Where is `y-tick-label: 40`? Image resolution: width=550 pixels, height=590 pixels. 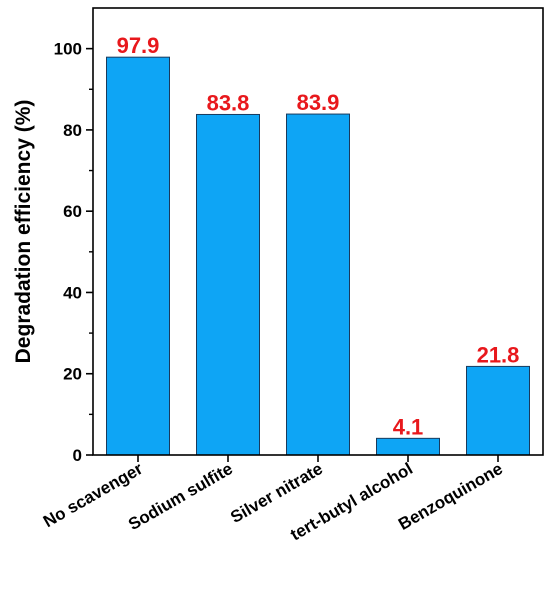
y-tick-label: 40 is located at coordinates (72, 292).